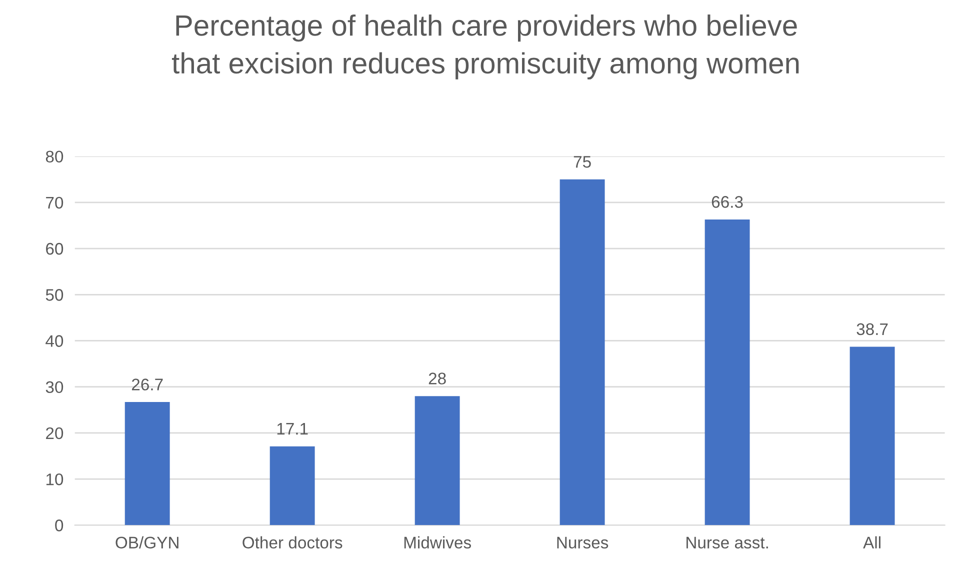 This screenshot has width=972, height=579. Describe the element at coordinates (871, 542) in the screenshot. I see `x-tick-label: All` at that location.